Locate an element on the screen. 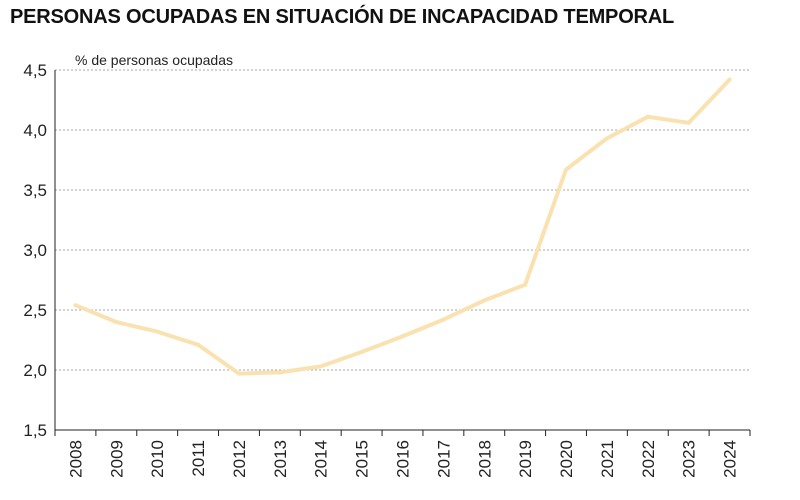  y-tick-label: 3,5 is located at coordinates (35, 190).